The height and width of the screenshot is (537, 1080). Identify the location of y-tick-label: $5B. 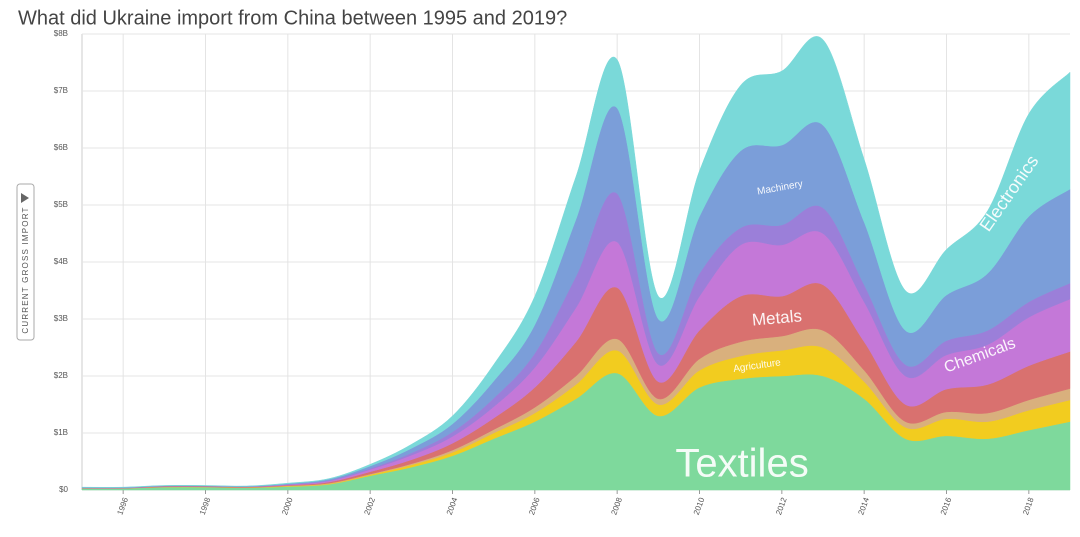
(61, 204).